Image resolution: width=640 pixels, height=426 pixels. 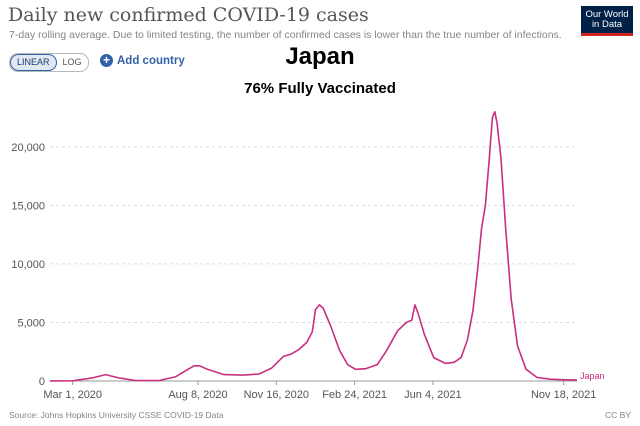 What do you see at coordinates (607, 24) in the screenshot?
I see `logo-line-2: in Data` at bounding box center [607, 24].